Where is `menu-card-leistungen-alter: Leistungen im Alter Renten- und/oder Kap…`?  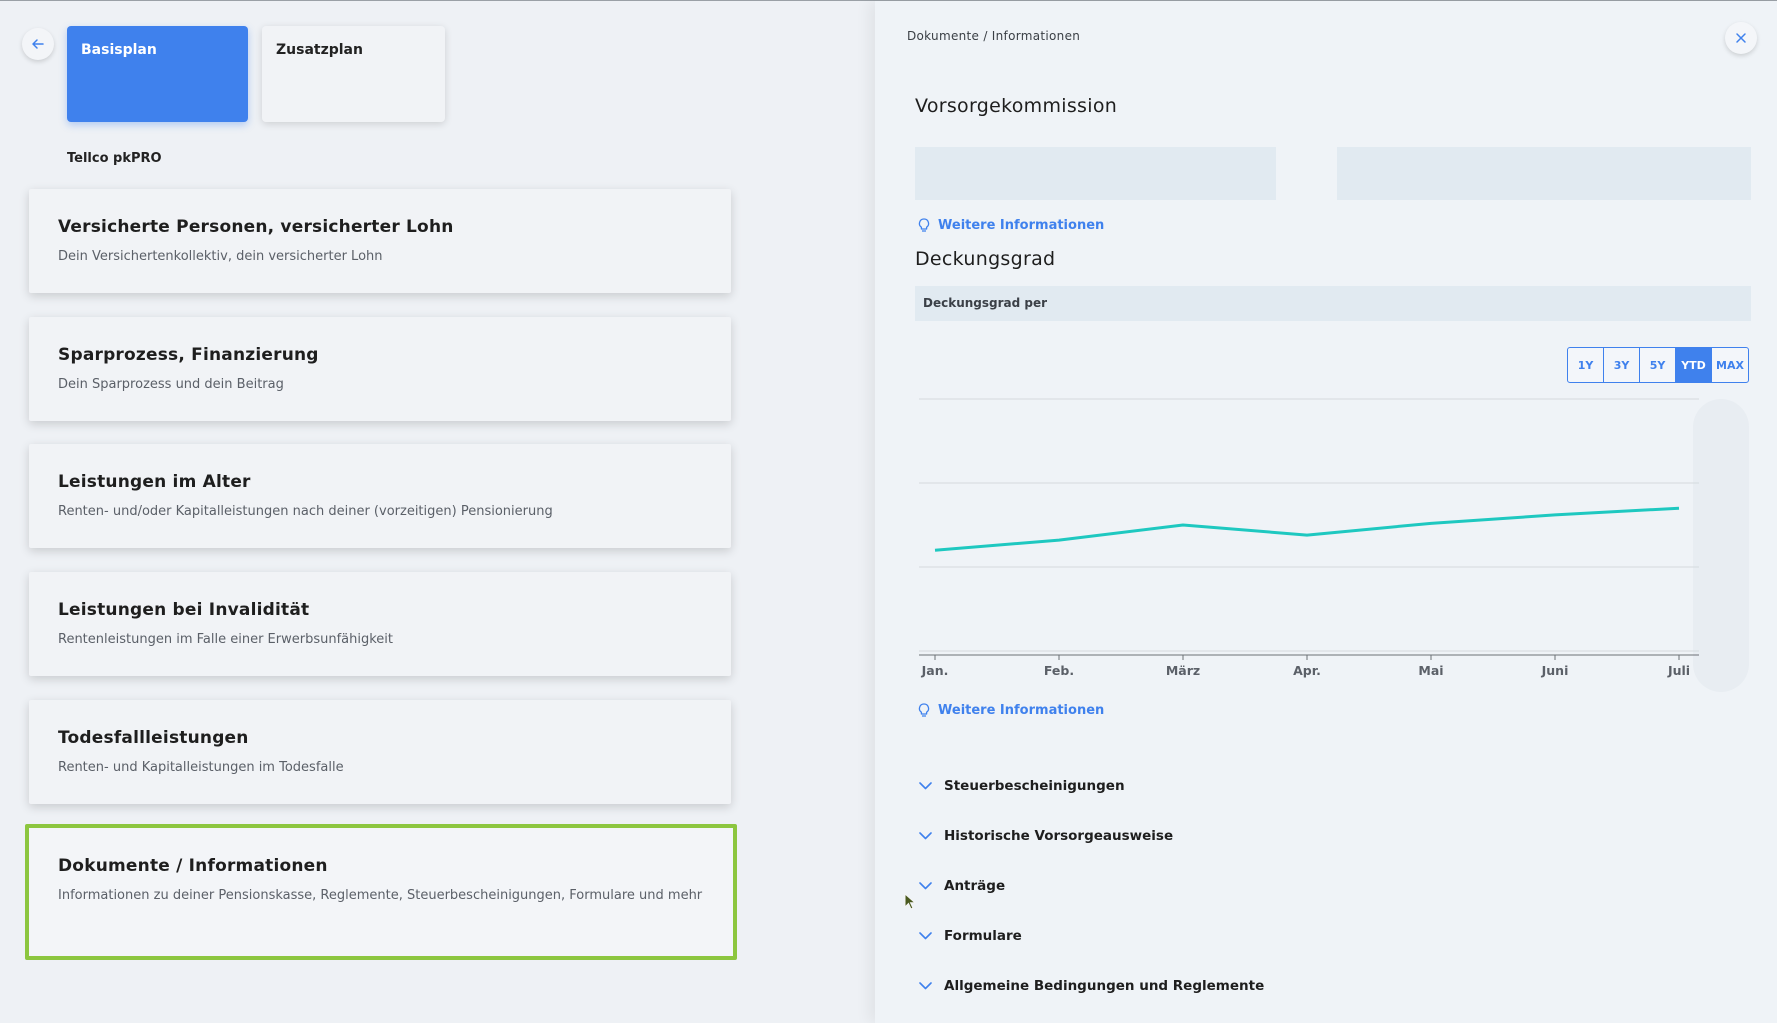
menu-card-leistungen-alter: Leistungen im Alter Renten- und/oder Kap… is located at coordinates (380, 496).